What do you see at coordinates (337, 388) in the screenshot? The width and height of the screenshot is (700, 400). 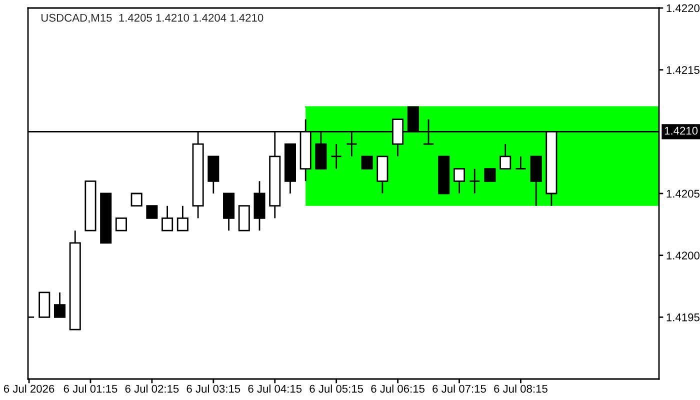 I see `x-tick-label: 6 Jul 05:15` at bounding box center [337, 388].